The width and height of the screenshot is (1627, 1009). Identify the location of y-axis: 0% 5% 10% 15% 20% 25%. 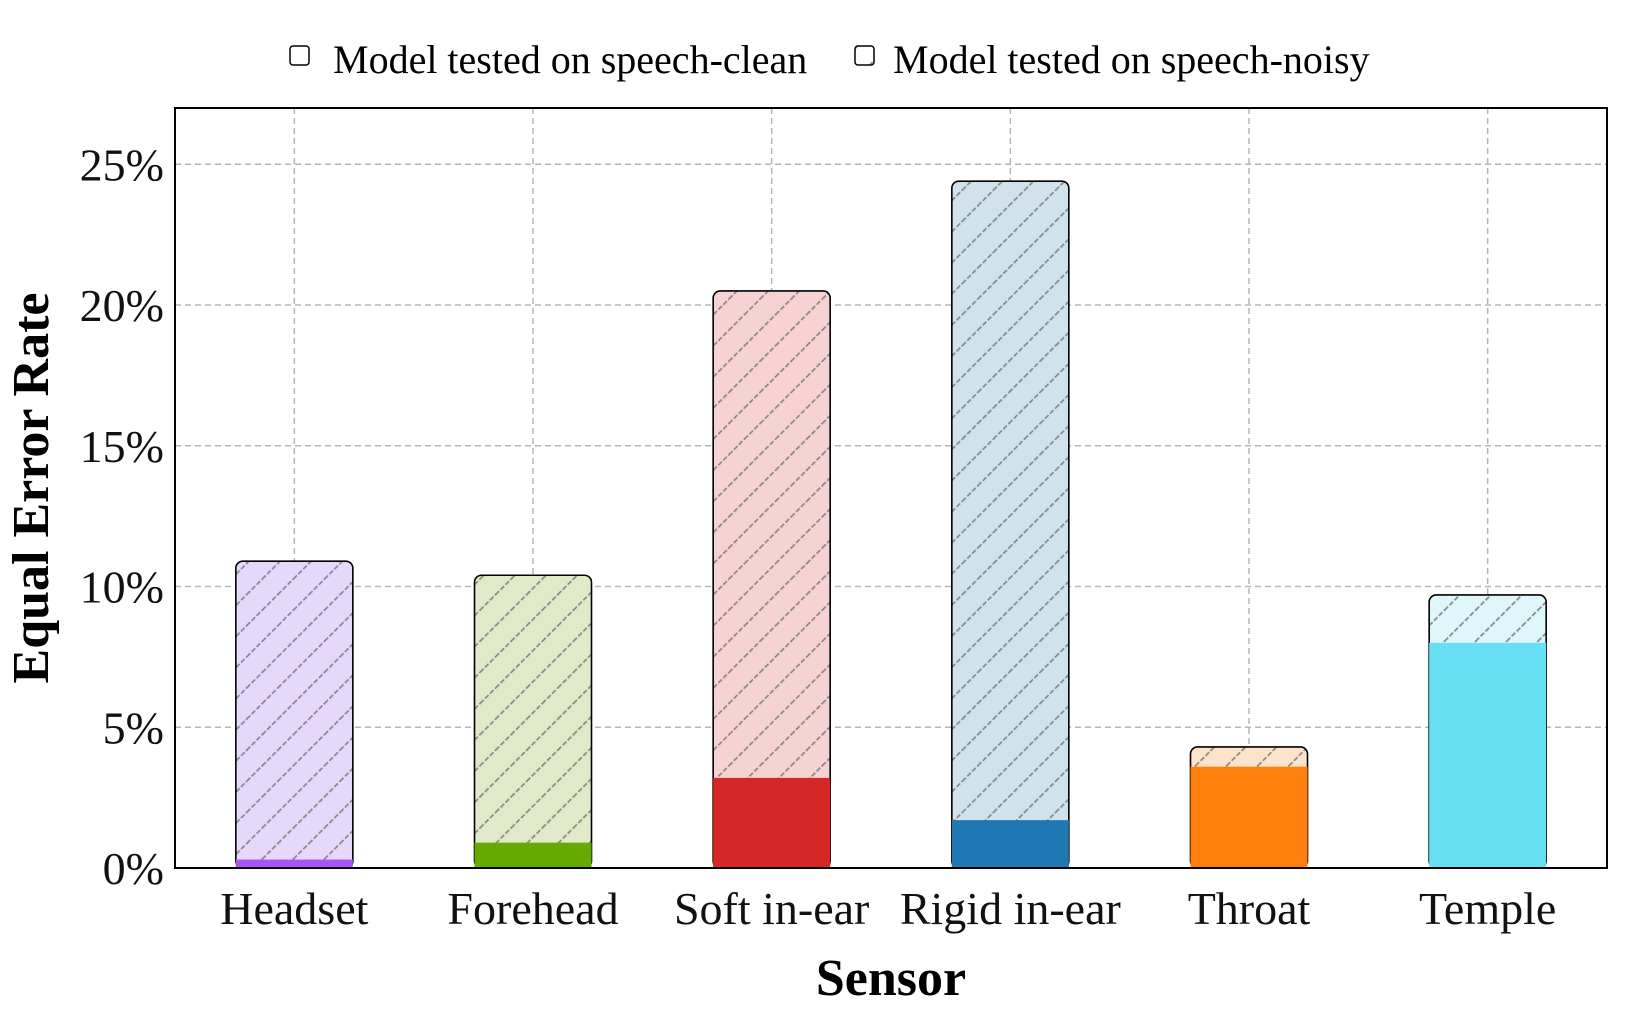
(122, 516).